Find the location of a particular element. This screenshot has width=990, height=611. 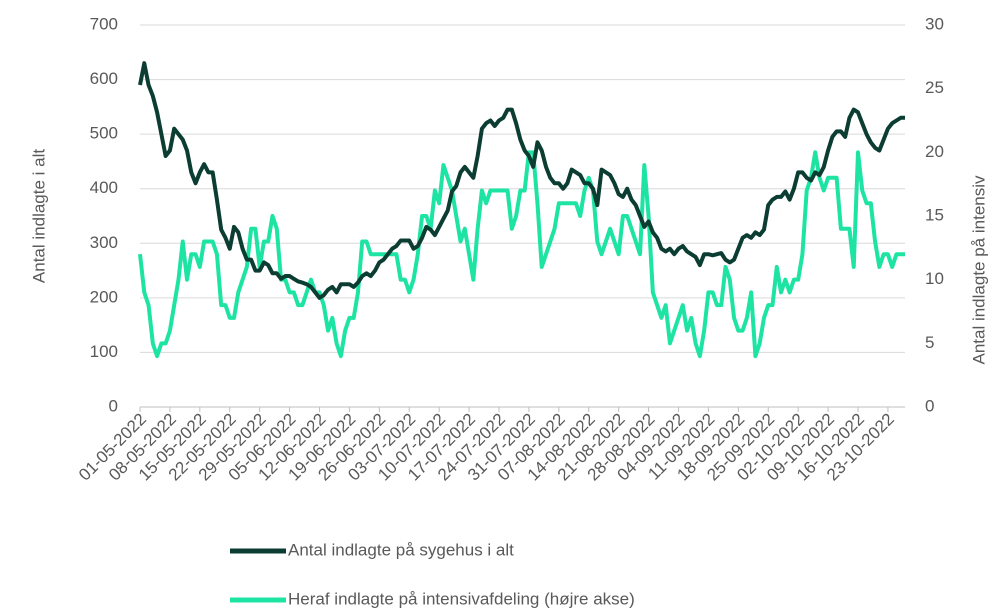

y2-tick-label: 15 is located at coordinates (934, 214).